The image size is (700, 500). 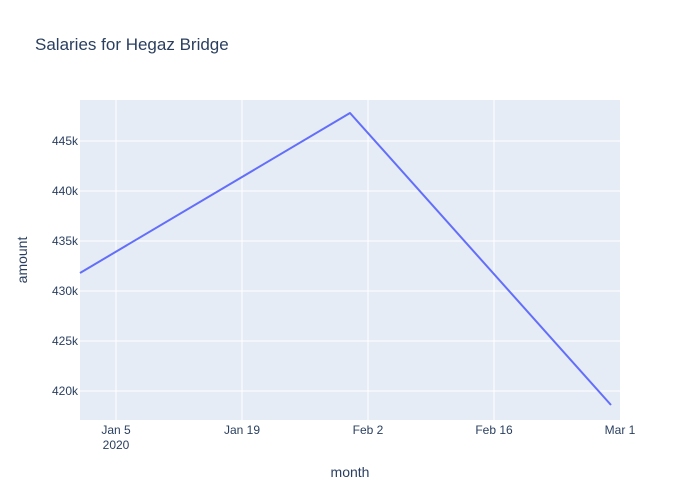 What do you see at coordinates (132, 44) in the screenshot?
I see `chart-title: Salaries for Hegaz Bridge` at bounding box center [132, 44].